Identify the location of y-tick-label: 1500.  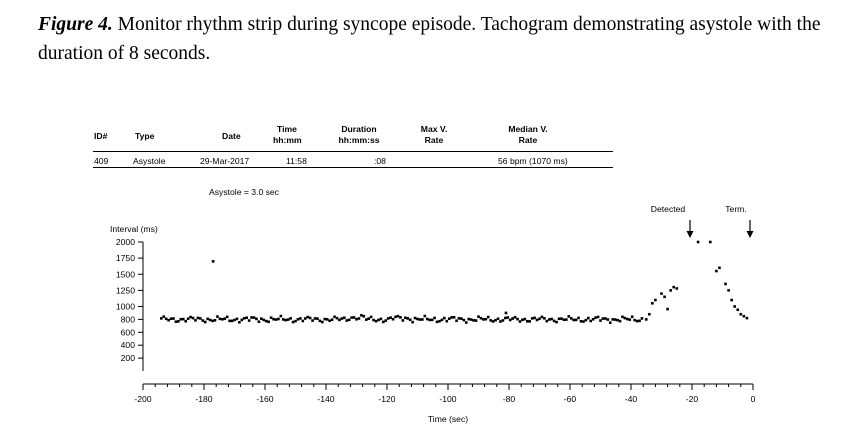
(125, 274).